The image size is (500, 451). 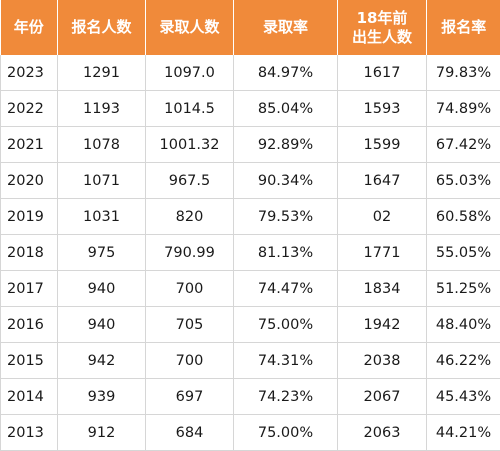 I want to click on cell-applicants: 1078, so click(x=101, y=144).